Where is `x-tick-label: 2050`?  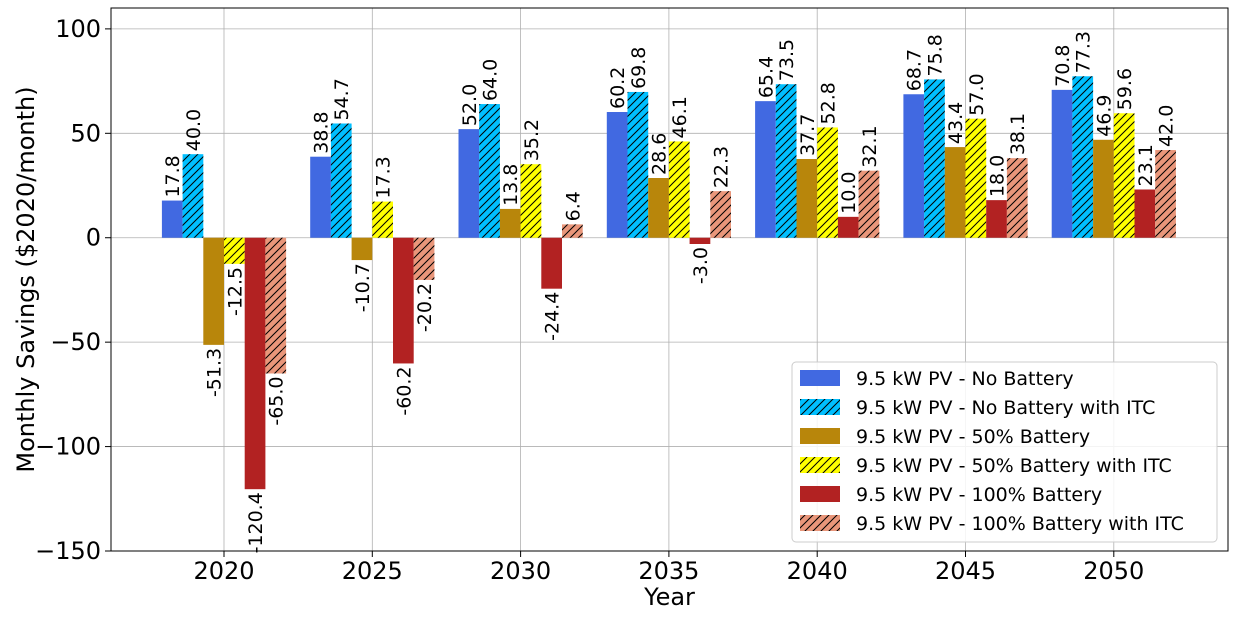
x-tick-label: 2050 is located at coordinates (1113, 571).